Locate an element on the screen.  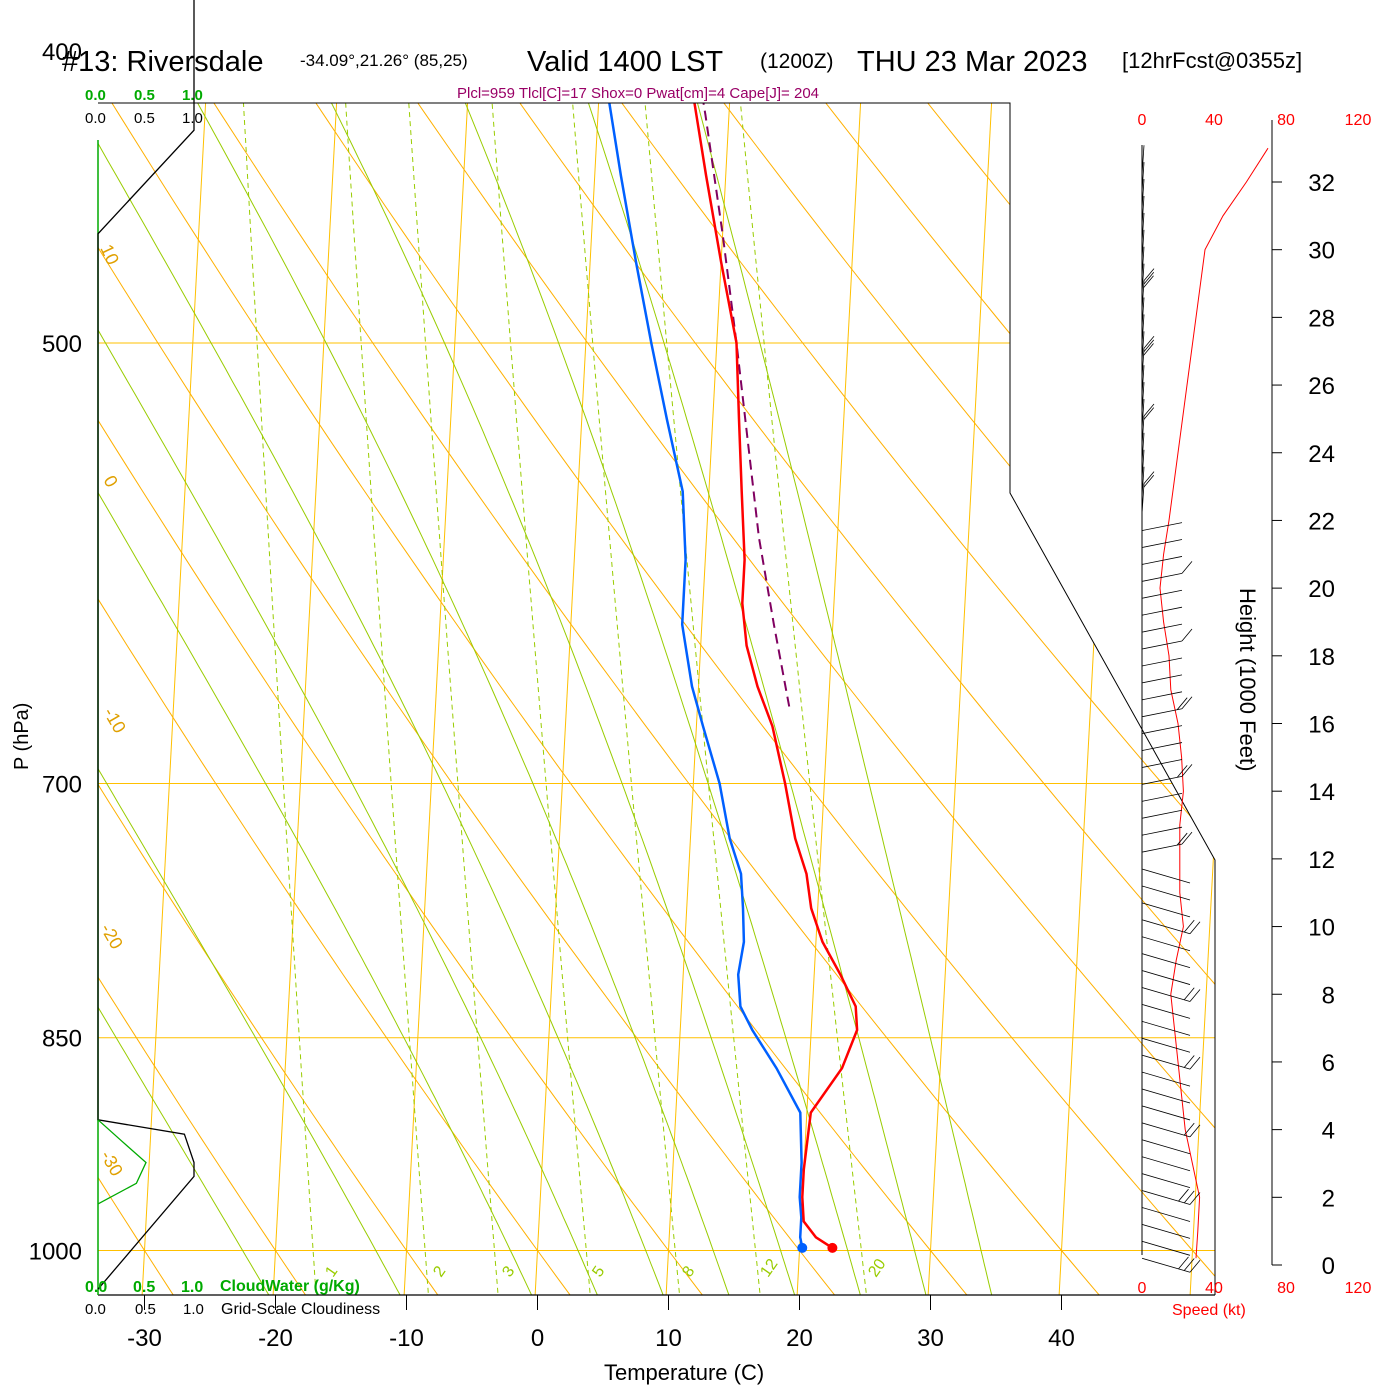
mixing-ratio-label: 8 is located at coordinates (688, 1271).